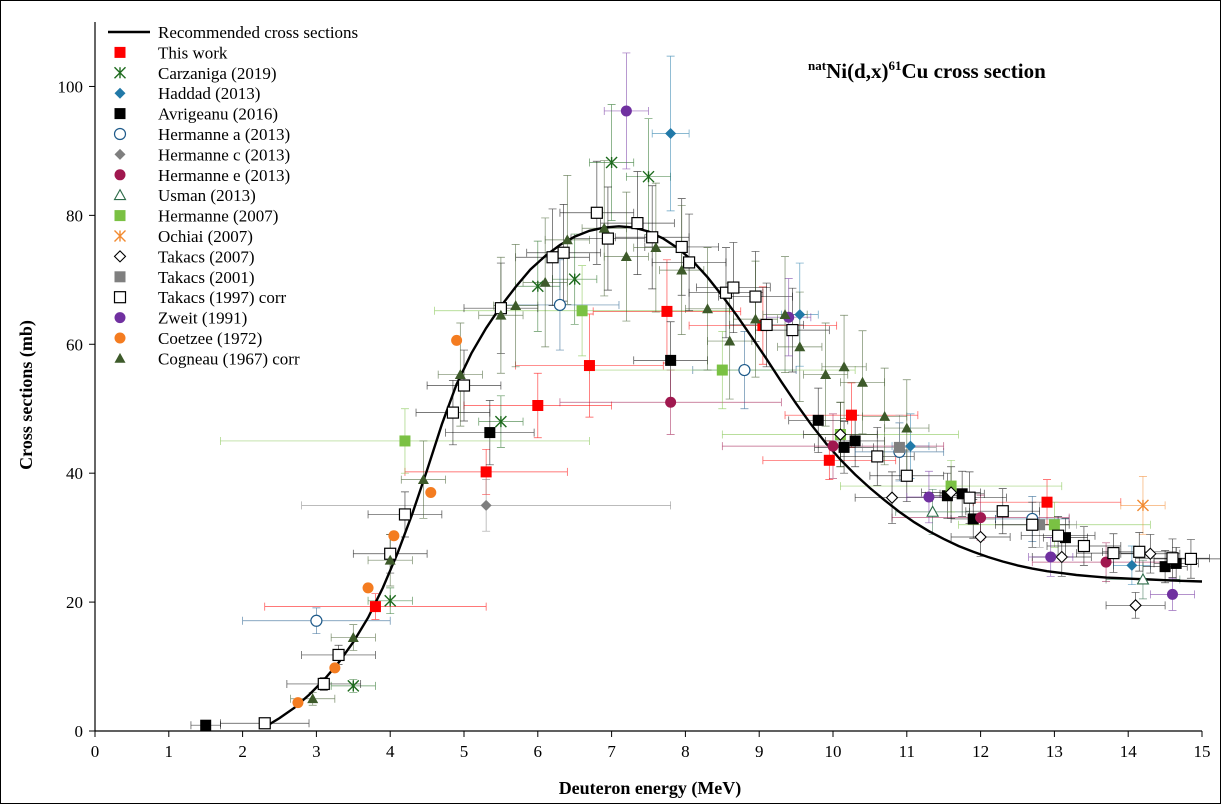  What do you see at coordinates (744, 370) in the screenshot?
I see `point-hermanne-a-2013` at bounding box center [744, 370].